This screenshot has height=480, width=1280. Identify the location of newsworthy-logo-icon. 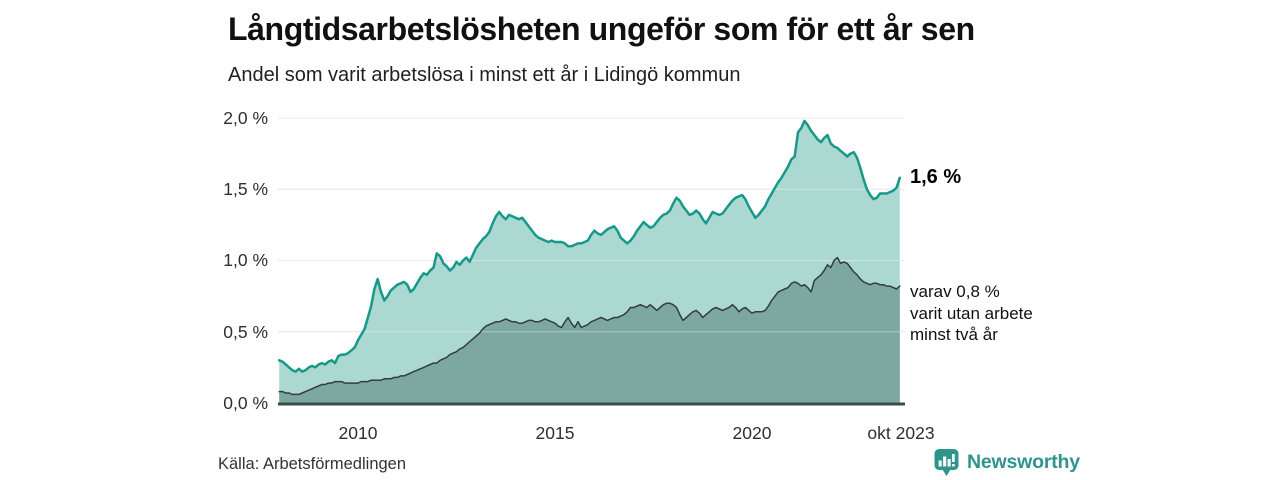
(946, 462).